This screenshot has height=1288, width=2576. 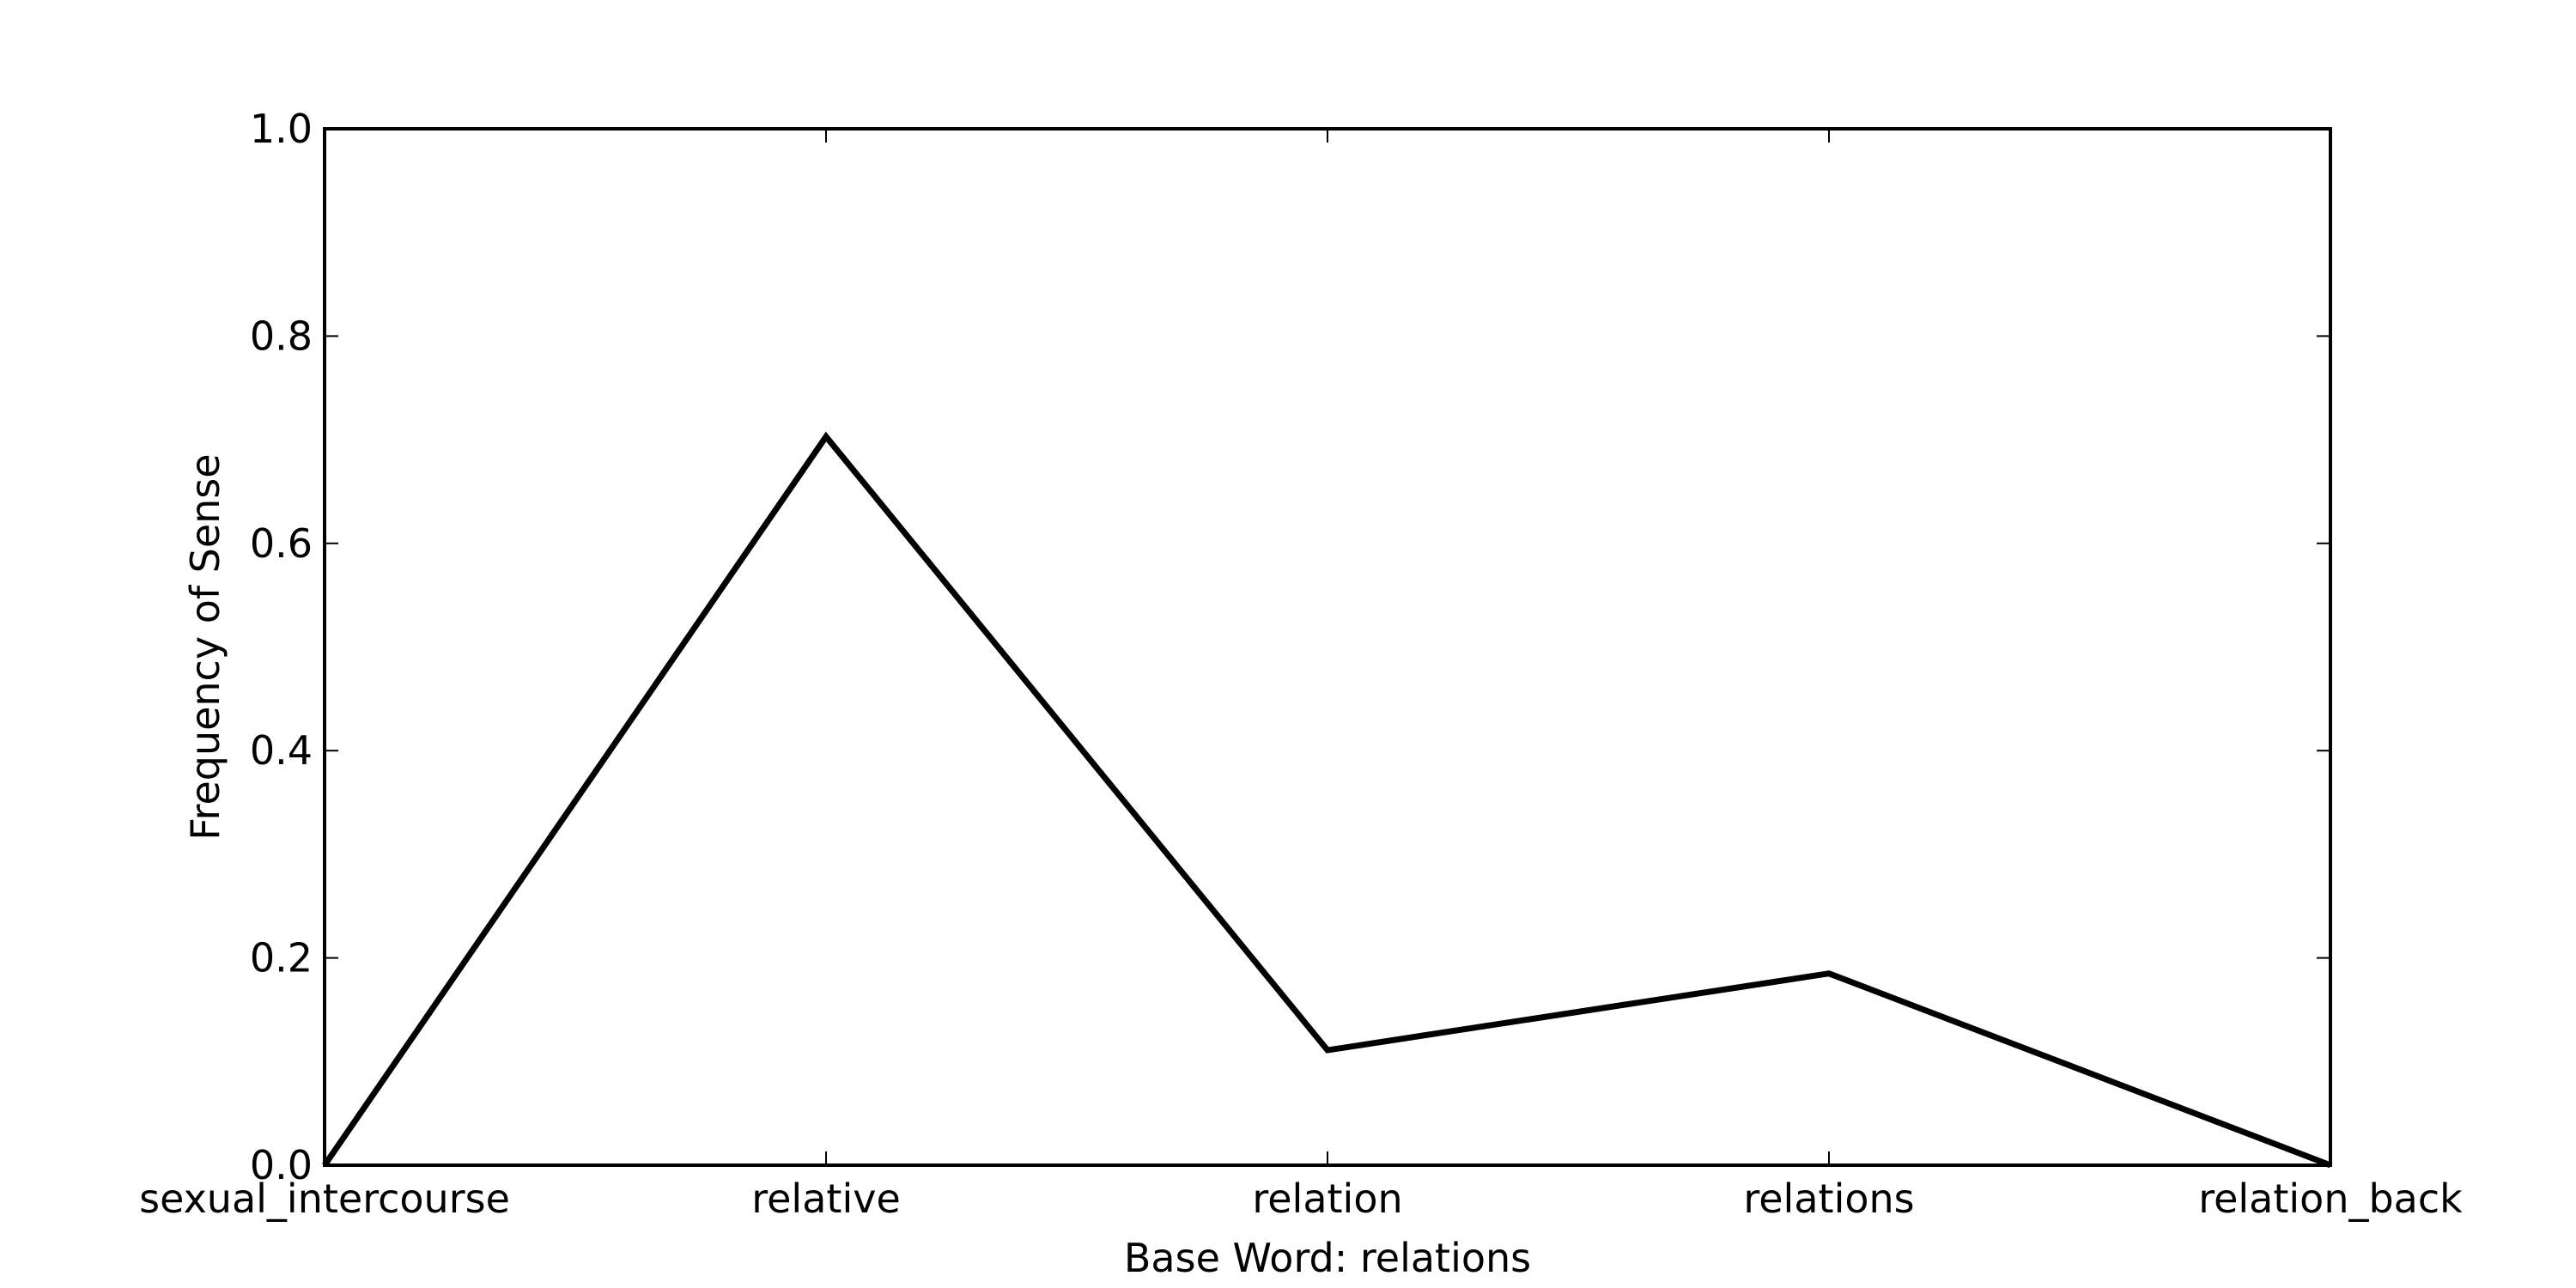 What do you see at coordinates (281, 750) in the screenshot?
I see `y-tick-label: 0.4` at bounding box center [281, 750].